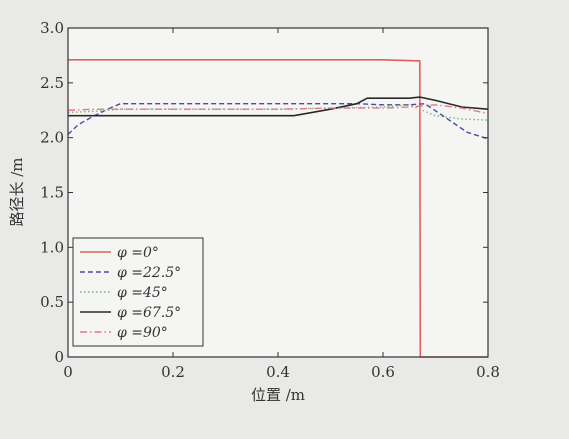 The image size is (569, 439). I want to click on x-tick-label: 0.4, so click(278, 372).